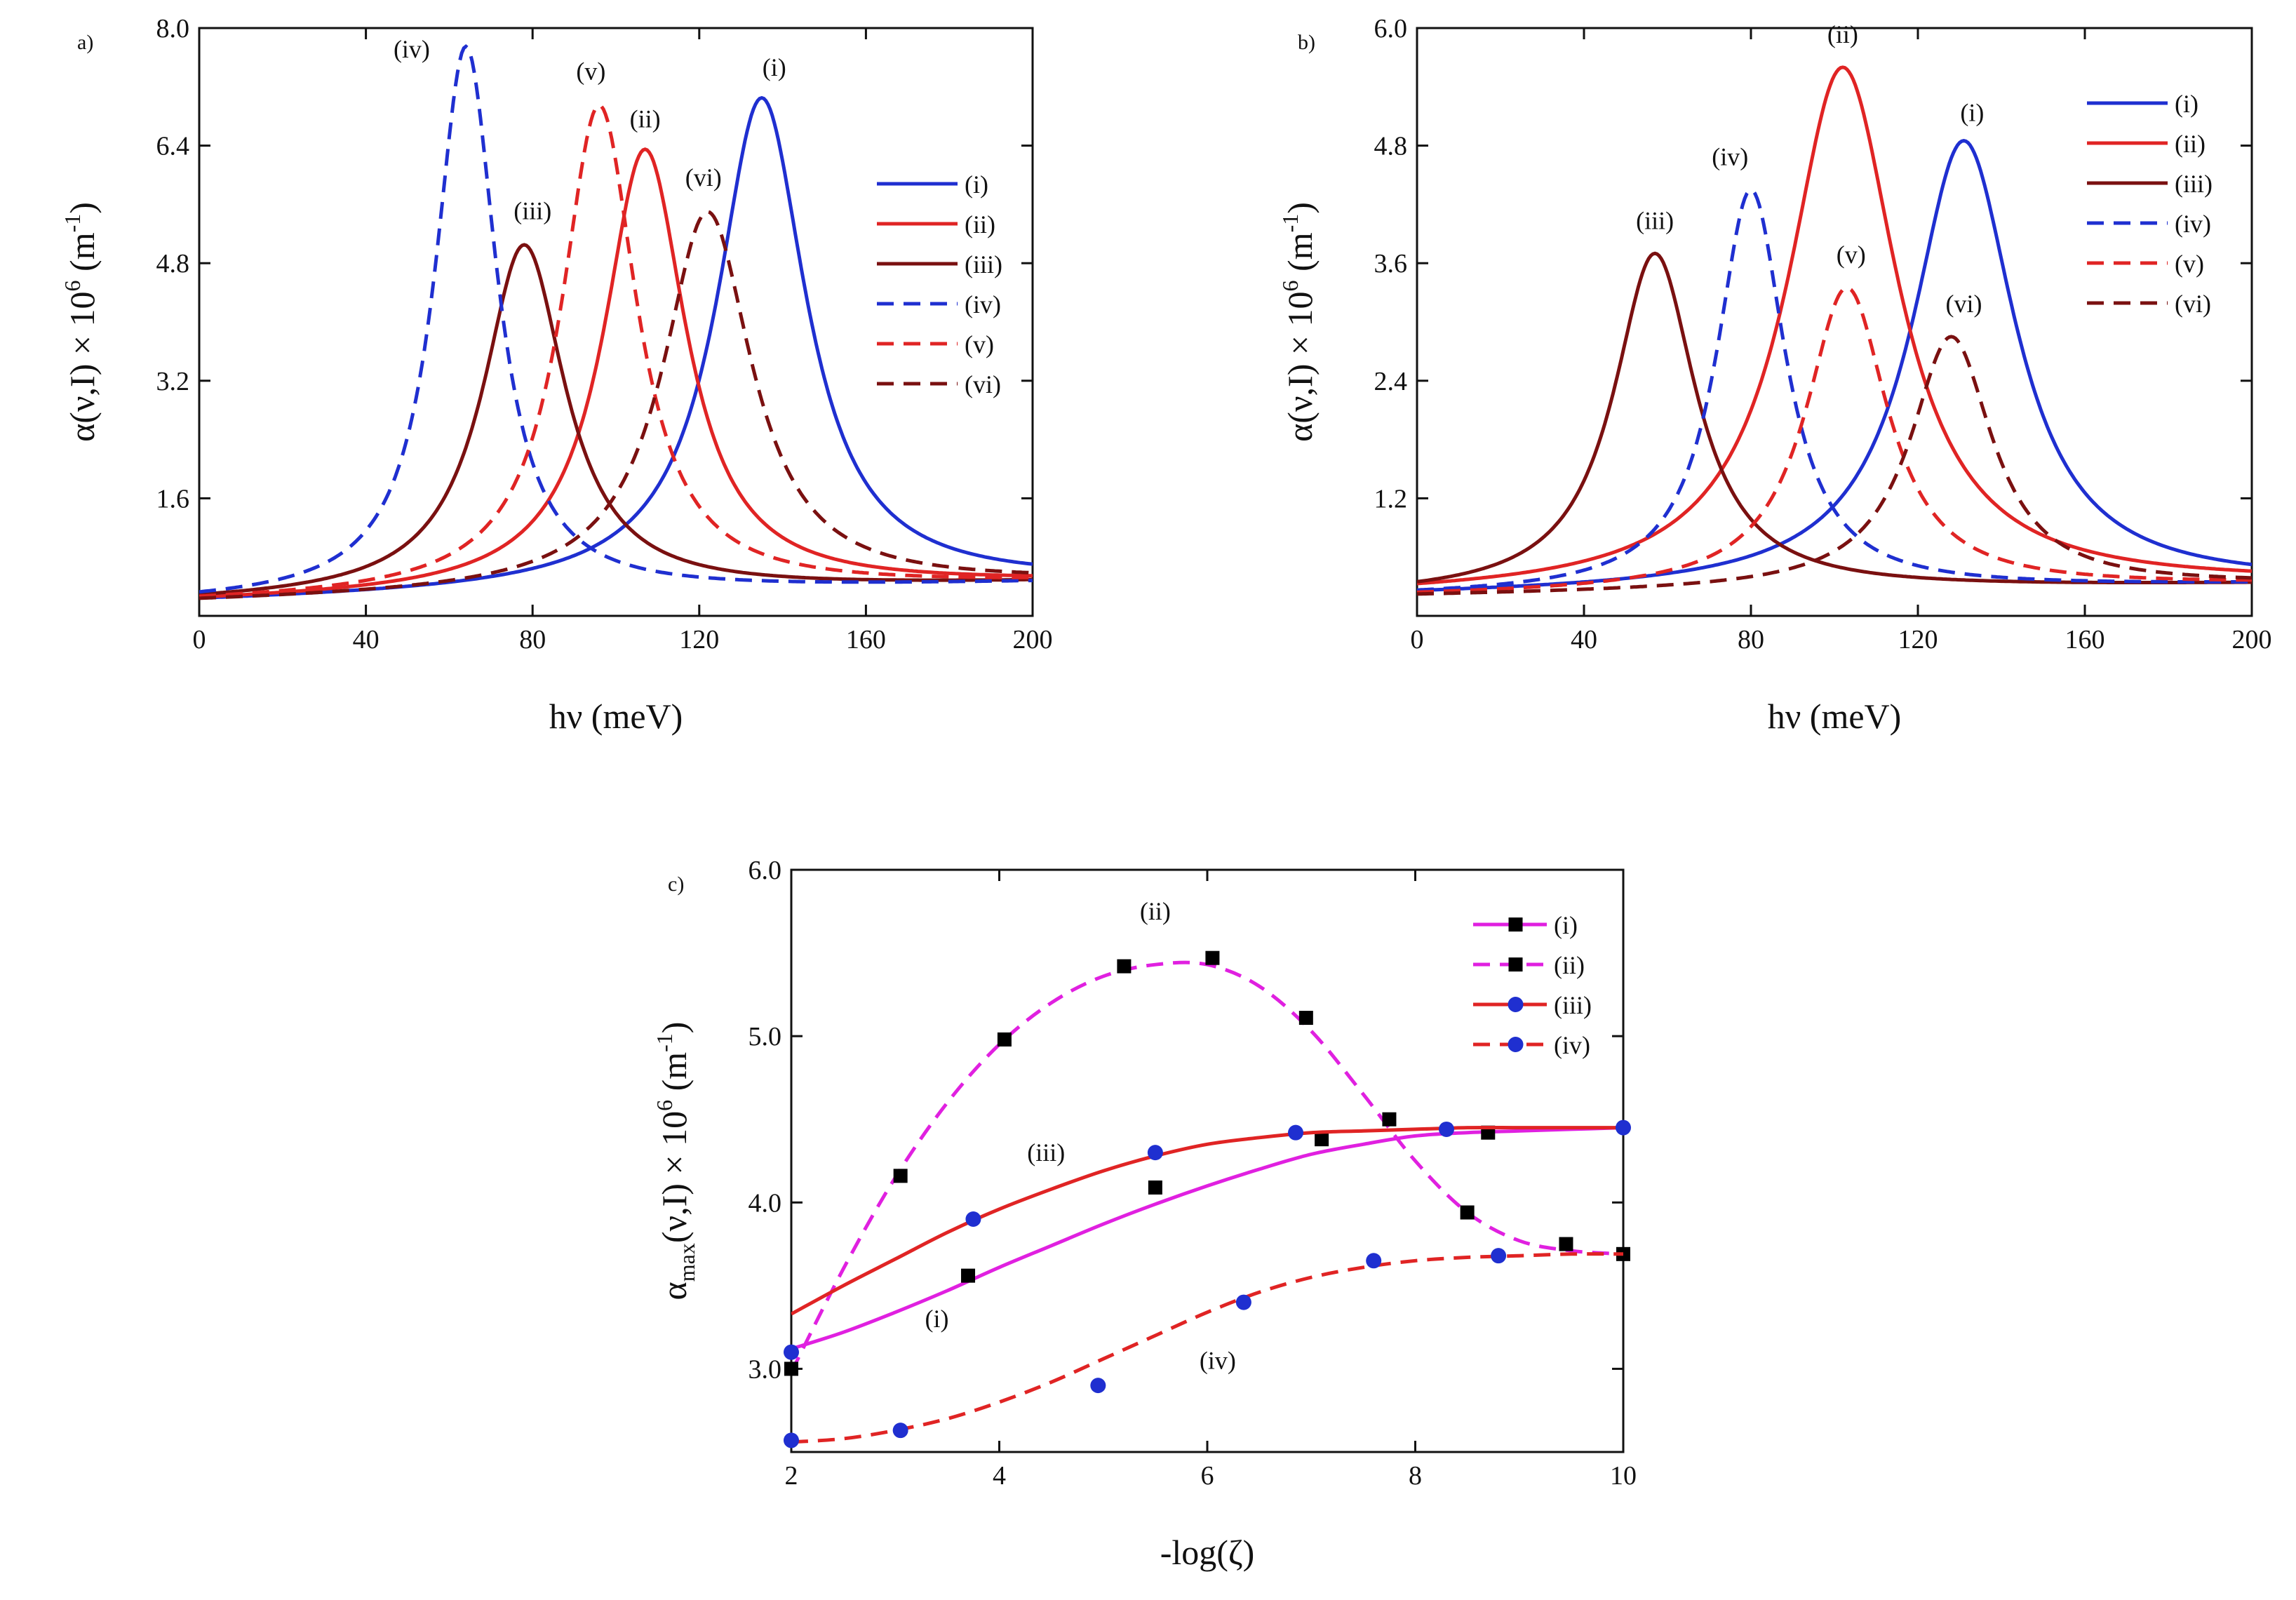  Describe the element at coordinates (1207, 1476) in the screenshot. I see `x-tick-label: 6` at that location.